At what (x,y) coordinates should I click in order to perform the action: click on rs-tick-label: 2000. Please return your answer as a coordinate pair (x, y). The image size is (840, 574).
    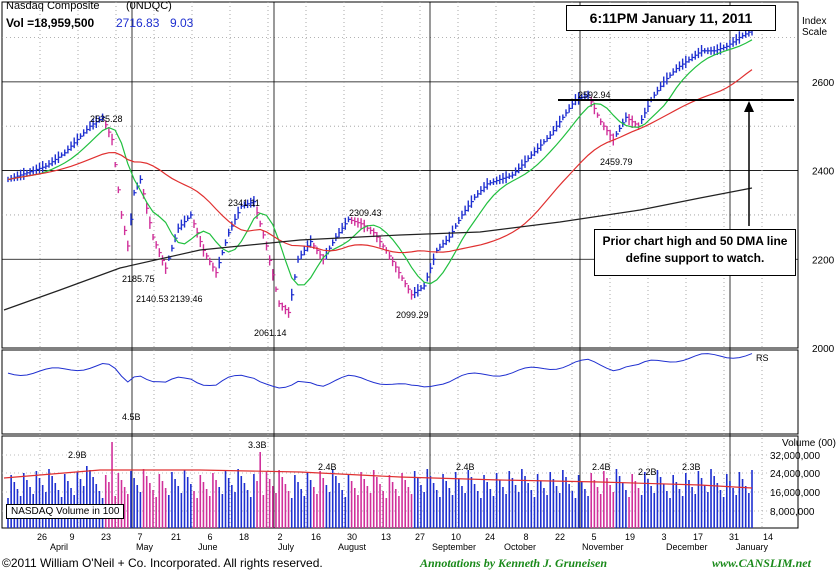
    Looking at the image, I should click on (823, 349).